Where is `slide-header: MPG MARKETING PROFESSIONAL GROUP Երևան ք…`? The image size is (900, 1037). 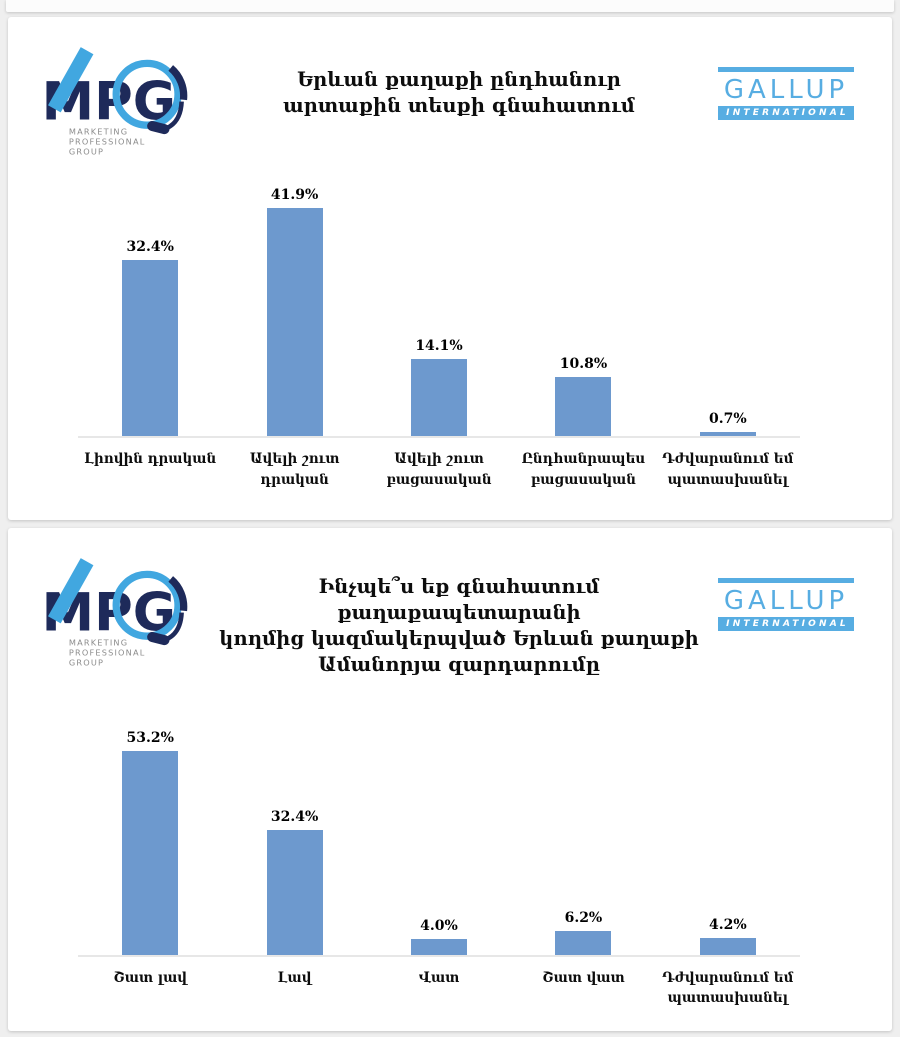 slide-header: MPG MARKETING PROFESSIONAL GROUP Երևան ք… is located at coordinates (450, 88).